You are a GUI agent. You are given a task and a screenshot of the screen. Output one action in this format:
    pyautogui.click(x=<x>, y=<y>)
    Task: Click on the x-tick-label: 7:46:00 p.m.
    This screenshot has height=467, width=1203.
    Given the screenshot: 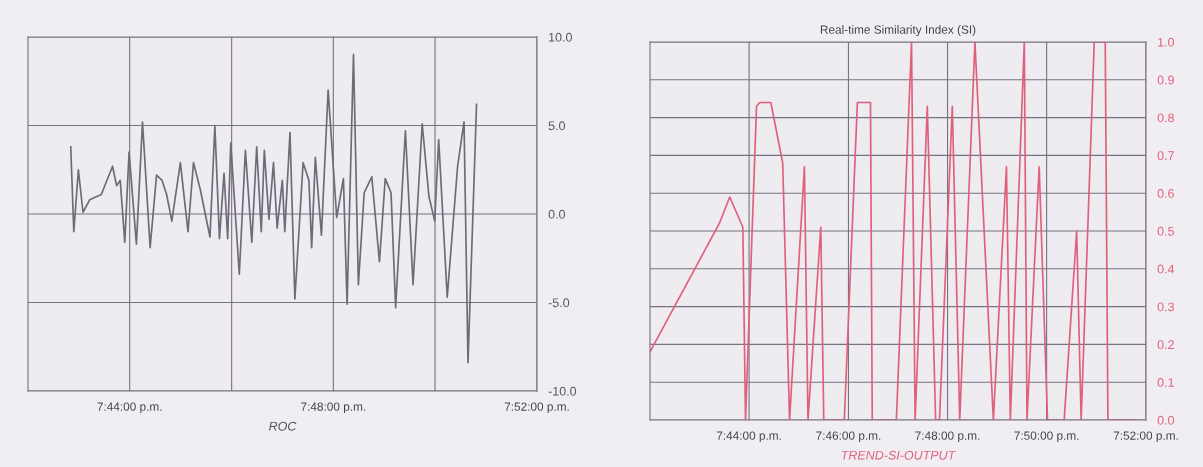 What is the action you would take?
    pyautogui.click(x=848, y=437)
    